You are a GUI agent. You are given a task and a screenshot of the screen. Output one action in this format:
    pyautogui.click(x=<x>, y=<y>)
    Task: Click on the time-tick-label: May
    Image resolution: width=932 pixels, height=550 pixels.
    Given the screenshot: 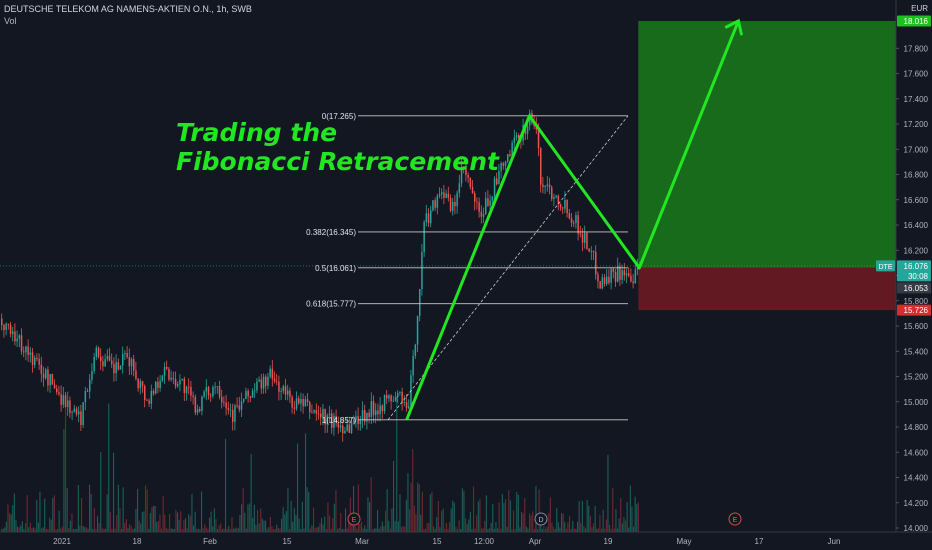 What is the action you would take?
    pyautogui.click(x=683, y=541)
    